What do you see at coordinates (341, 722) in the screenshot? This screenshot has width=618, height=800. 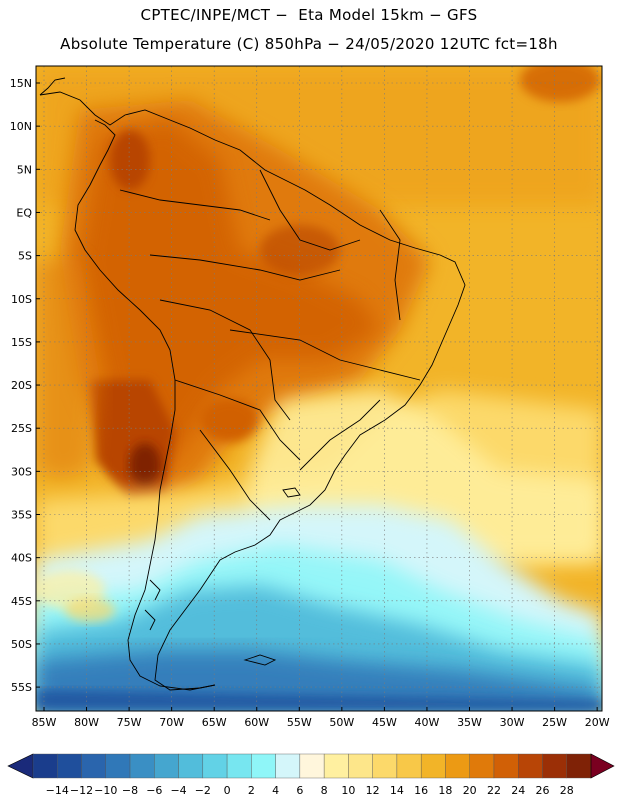 I see `lon-label: 50W` at bounding box center [341, 722].